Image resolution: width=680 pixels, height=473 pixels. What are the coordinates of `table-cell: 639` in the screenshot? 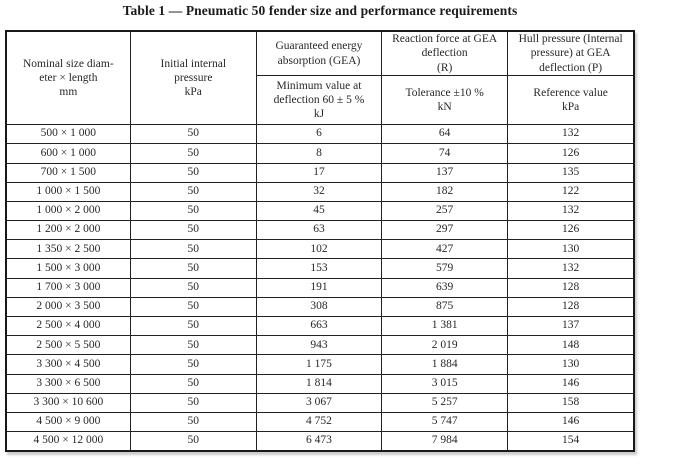 It's located at (445, 287).